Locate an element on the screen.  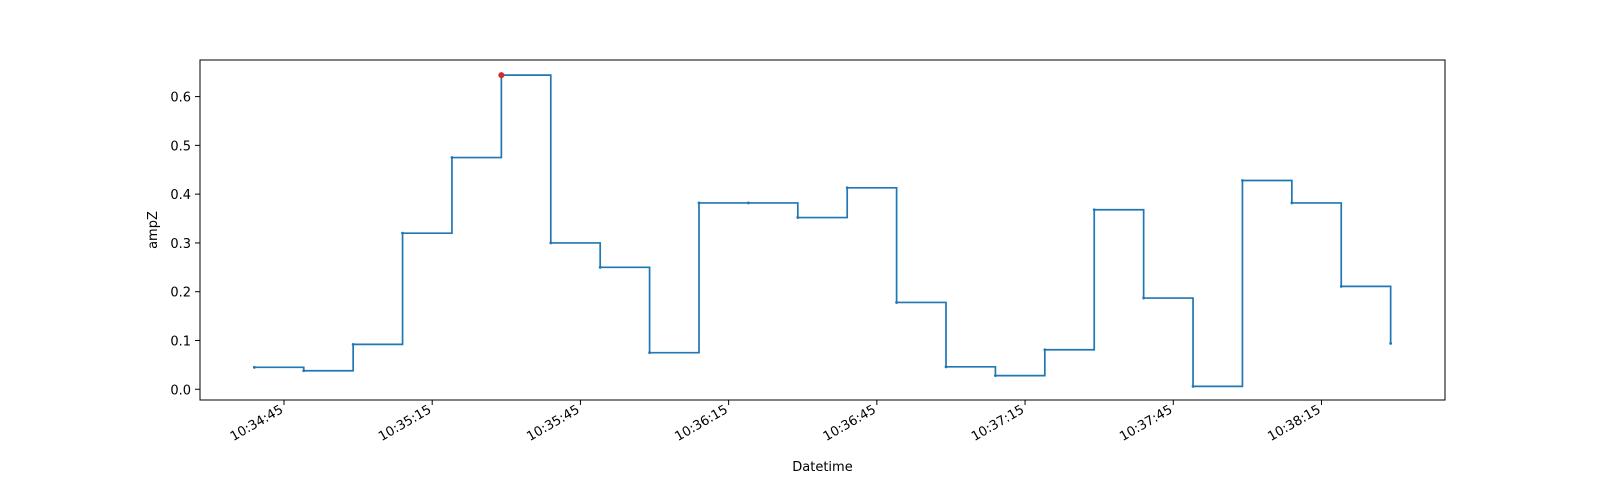
y-axis: 0.0 0.1 0.2 0.3 0.4 0.5 0.6 is located at coordinates (185, 244).